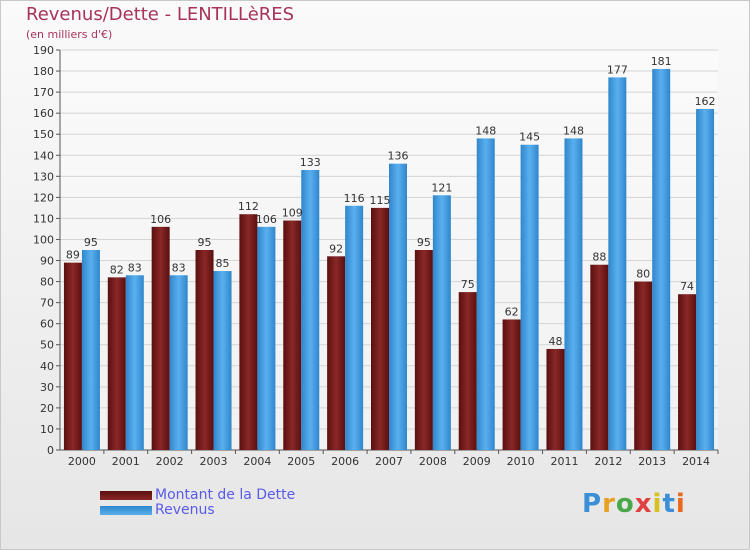  I want to click on chart-subtitle: (en milliers d'€), so click(69, 34).